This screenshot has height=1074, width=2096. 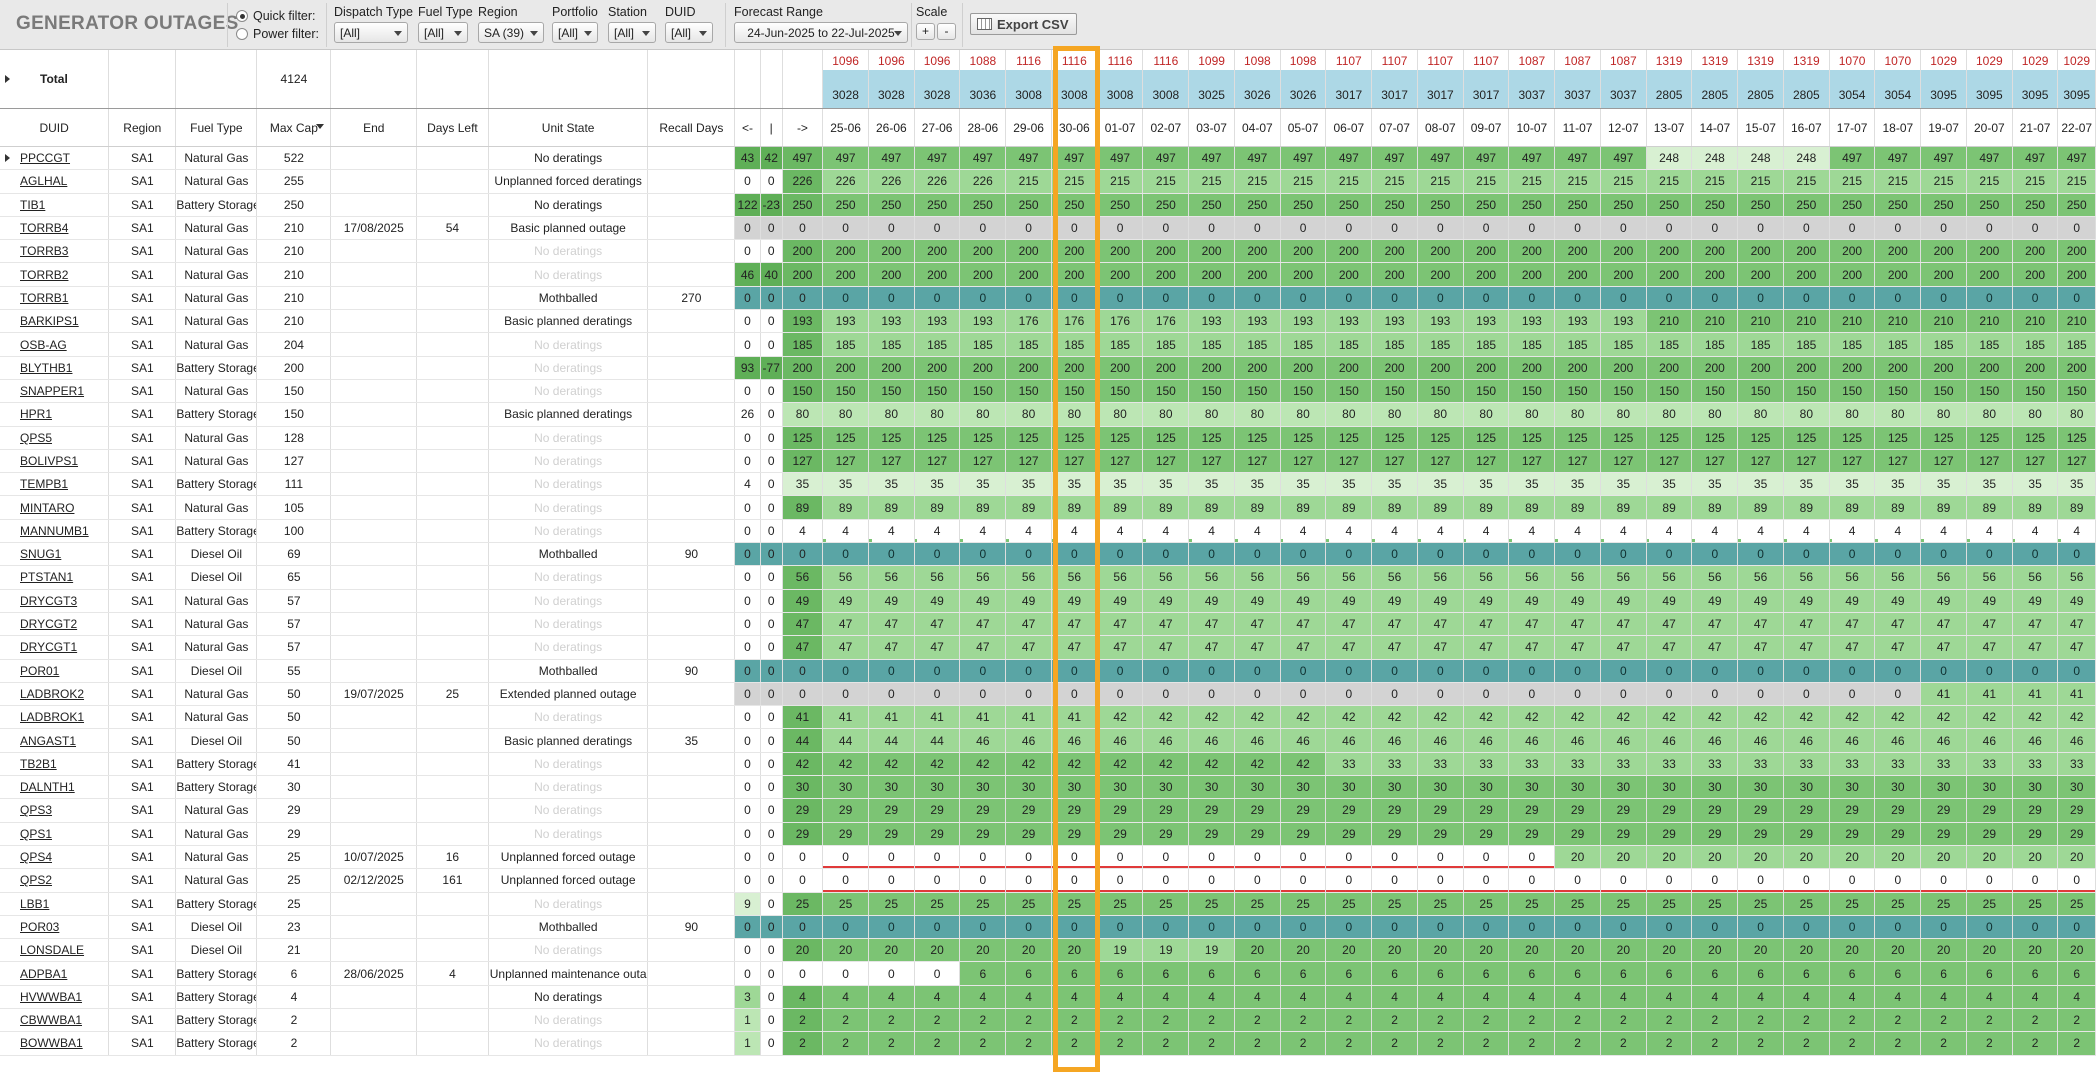 What do you see at coordinates (2076, 127) in the screenshot?
I see `header-date: 22-07` at bounding box center [2076, 127].